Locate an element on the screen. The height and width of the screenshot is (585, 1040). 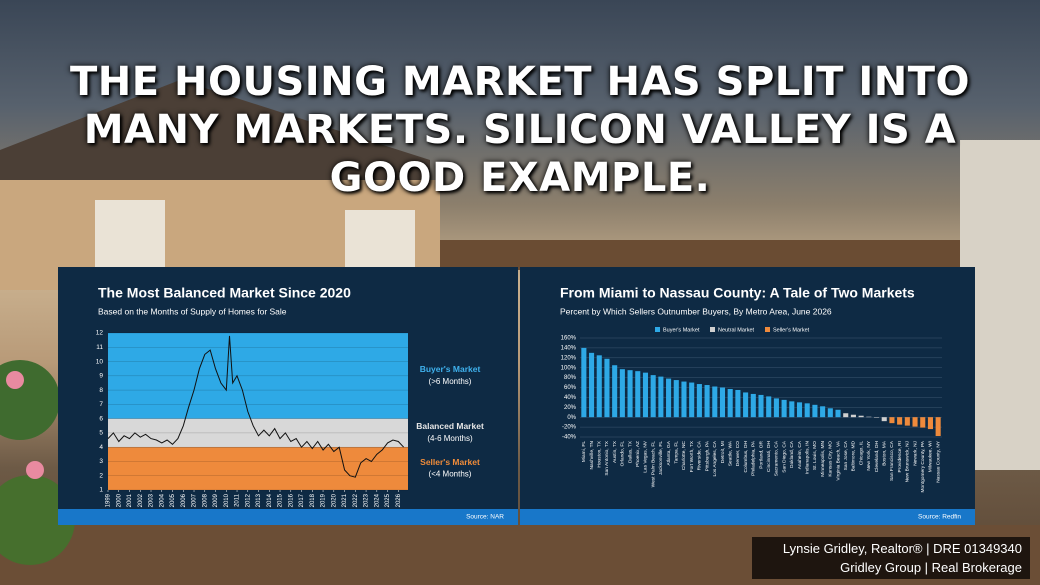
x-tick-label: San Diego, CA is located at coordinates (784, 456).